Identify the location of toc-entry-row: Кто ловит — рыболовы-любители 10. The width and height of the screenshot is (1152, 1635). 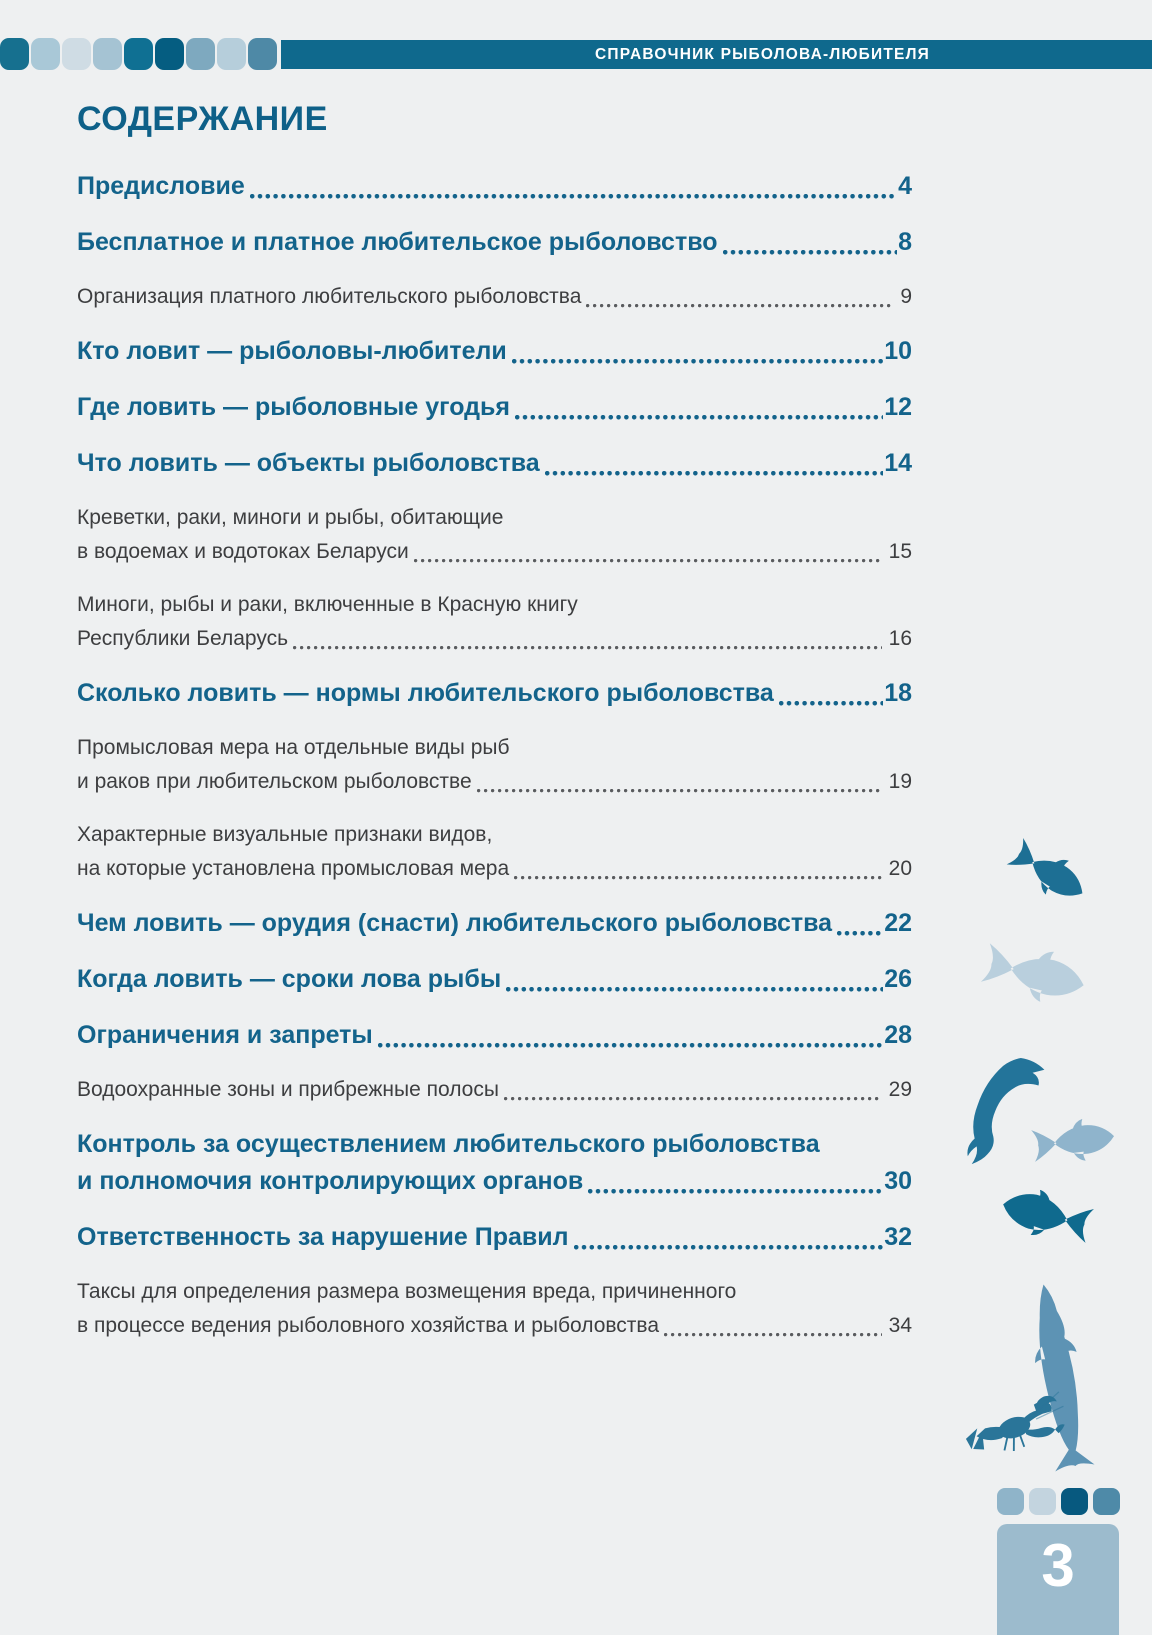
(494, 351).